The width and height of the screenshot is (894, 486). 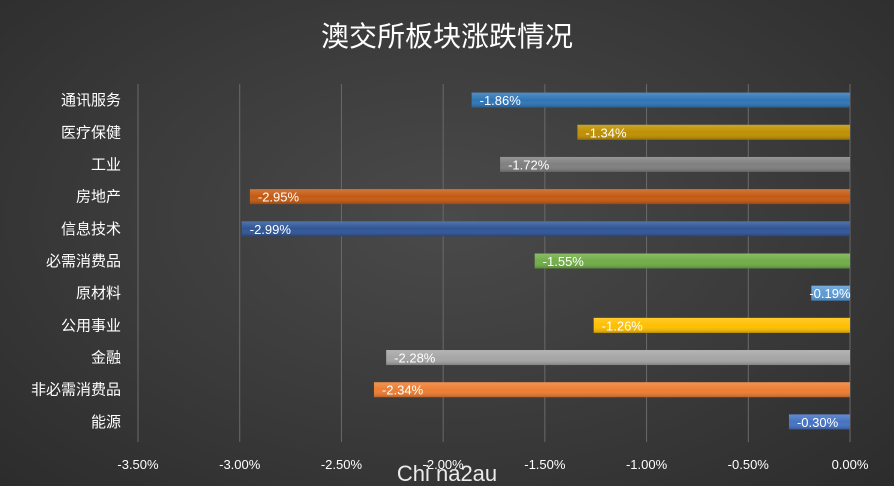 What do you see at coordinates (83, 261) in the screenshot?
I see `category-label: 必需消费品` at bounding box center [83, 261].